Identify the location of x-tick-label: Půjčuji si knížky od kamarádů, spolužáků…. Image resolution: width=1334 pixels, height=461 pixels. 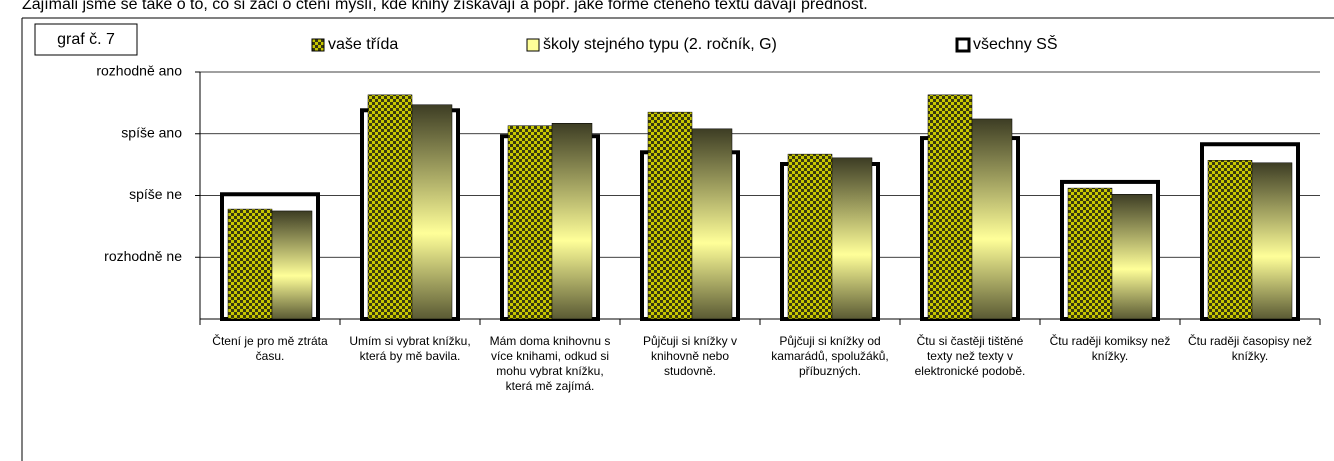
(830, 356).